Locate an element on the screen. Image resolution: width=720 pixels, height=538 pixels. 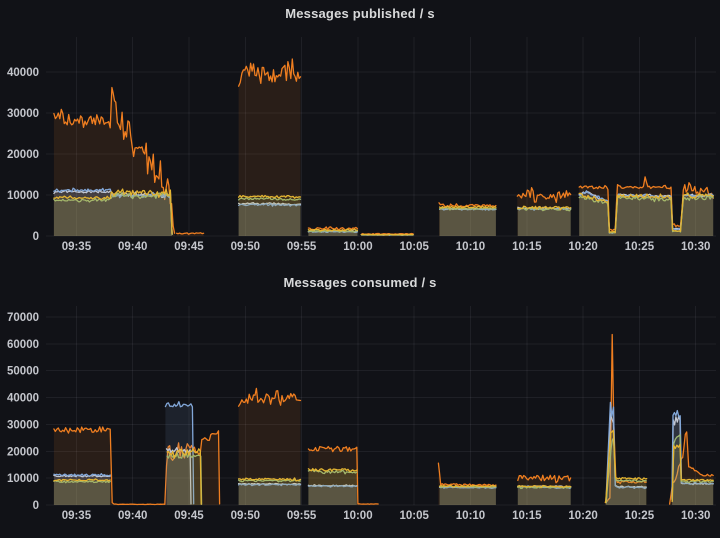
svg-text: 60000 is located at coordinates (23, 345).